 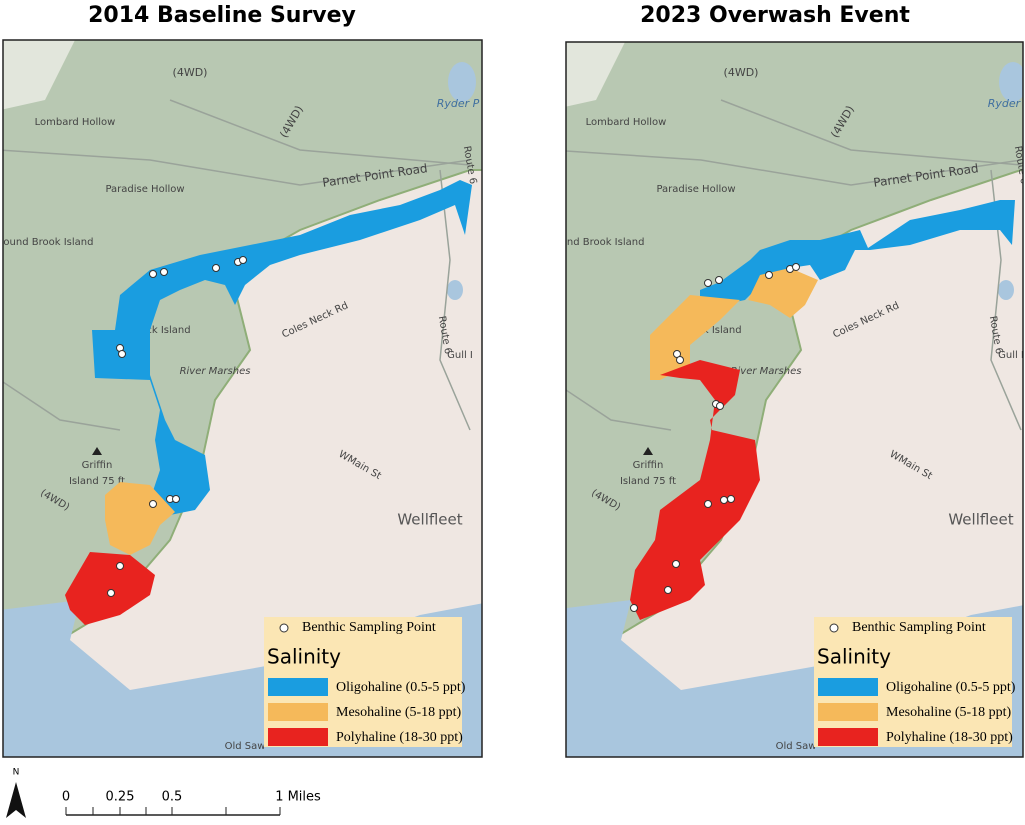 I want to click on scale-label: 0, so click(x=66, y=797).